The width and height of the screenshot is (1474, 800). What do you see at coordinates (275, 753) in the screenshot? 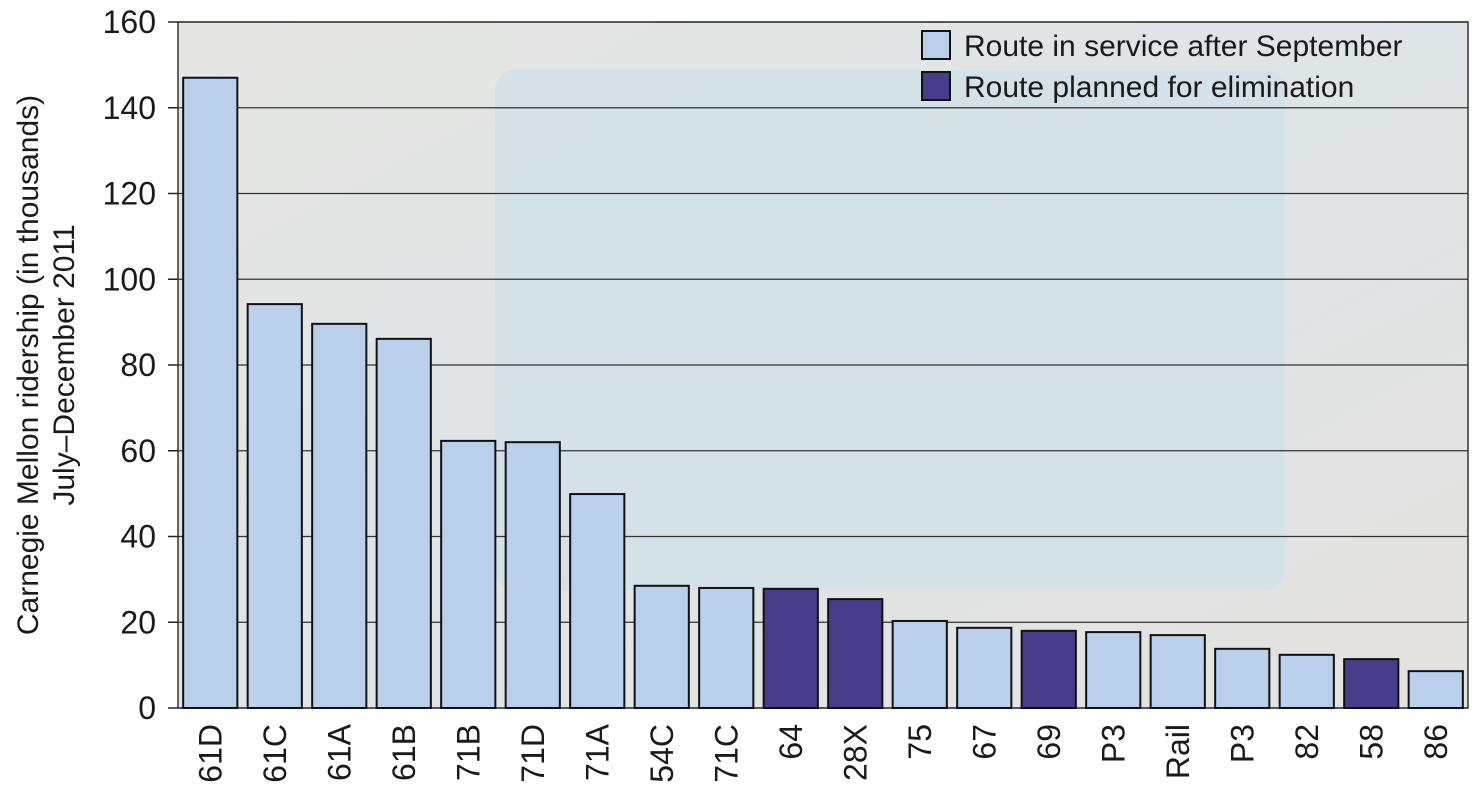
I see `x-tick-label: 61C` at bounding box center [275, 753].